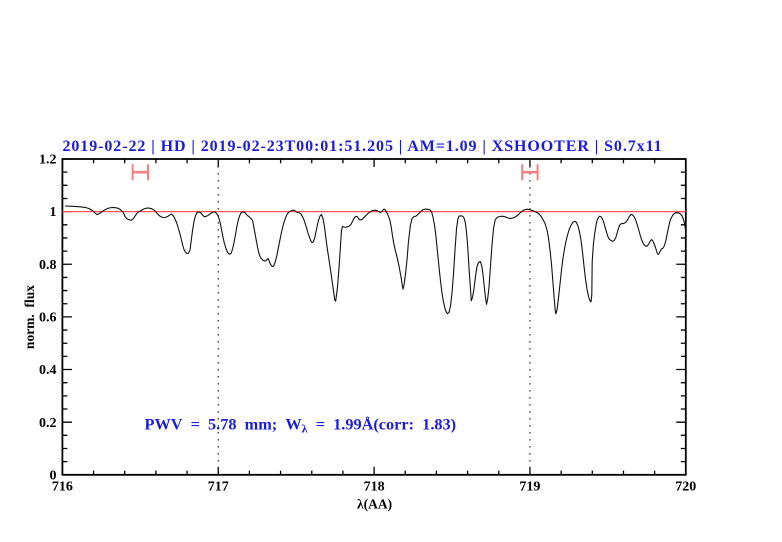 The image size is (782, 542). What do you see at coordinates (53, 475) in the screenshot?
I see `svg-text: 0` at bounding box center [53, 475].